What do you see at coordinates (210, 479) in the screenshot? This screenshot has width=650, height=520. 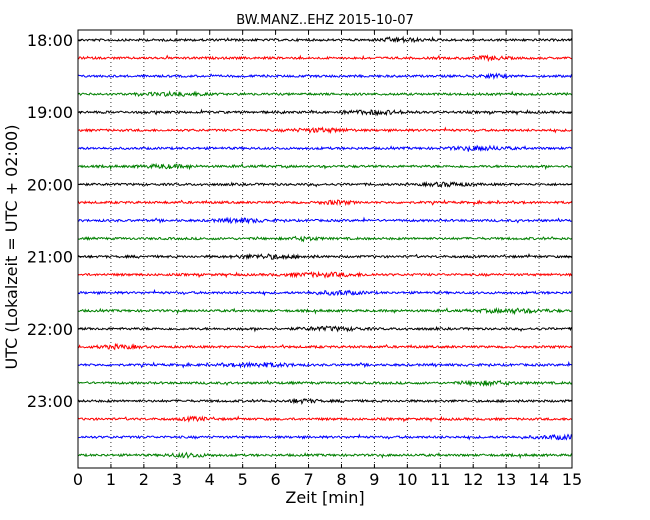 I see `x-tick-label: 4` at bounding box center [210, 479].